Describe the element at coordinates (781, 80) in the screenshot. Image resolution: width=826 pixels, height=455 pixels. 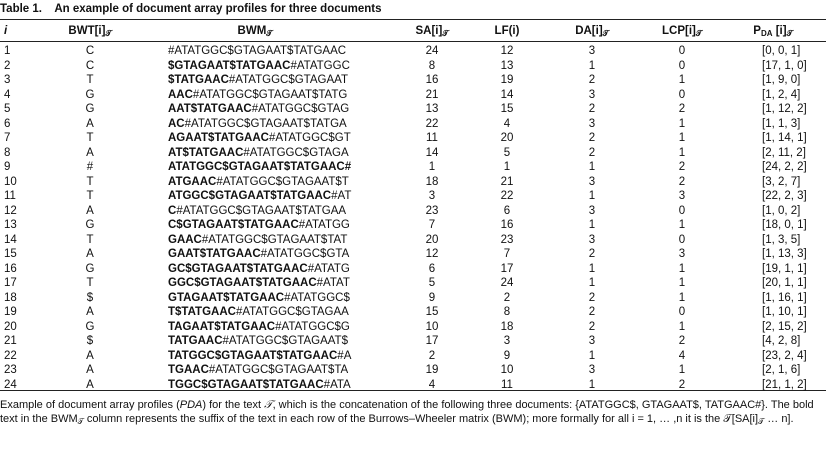
I see `table-cell: [1, 9, 0]` at that location.